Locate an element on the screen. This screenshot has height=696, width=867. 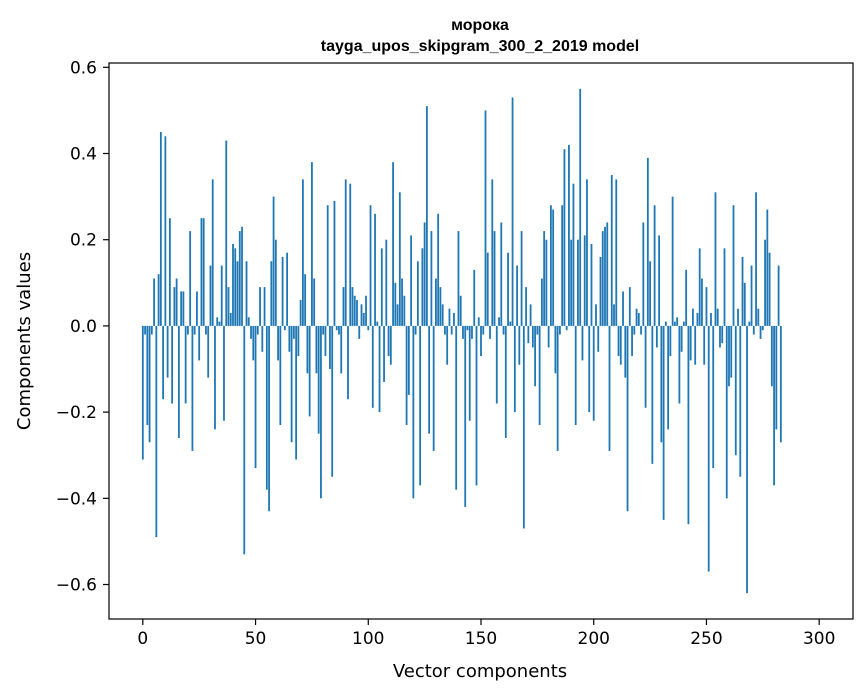
x-tick-label: 250 is located at coordinates (706, 639).